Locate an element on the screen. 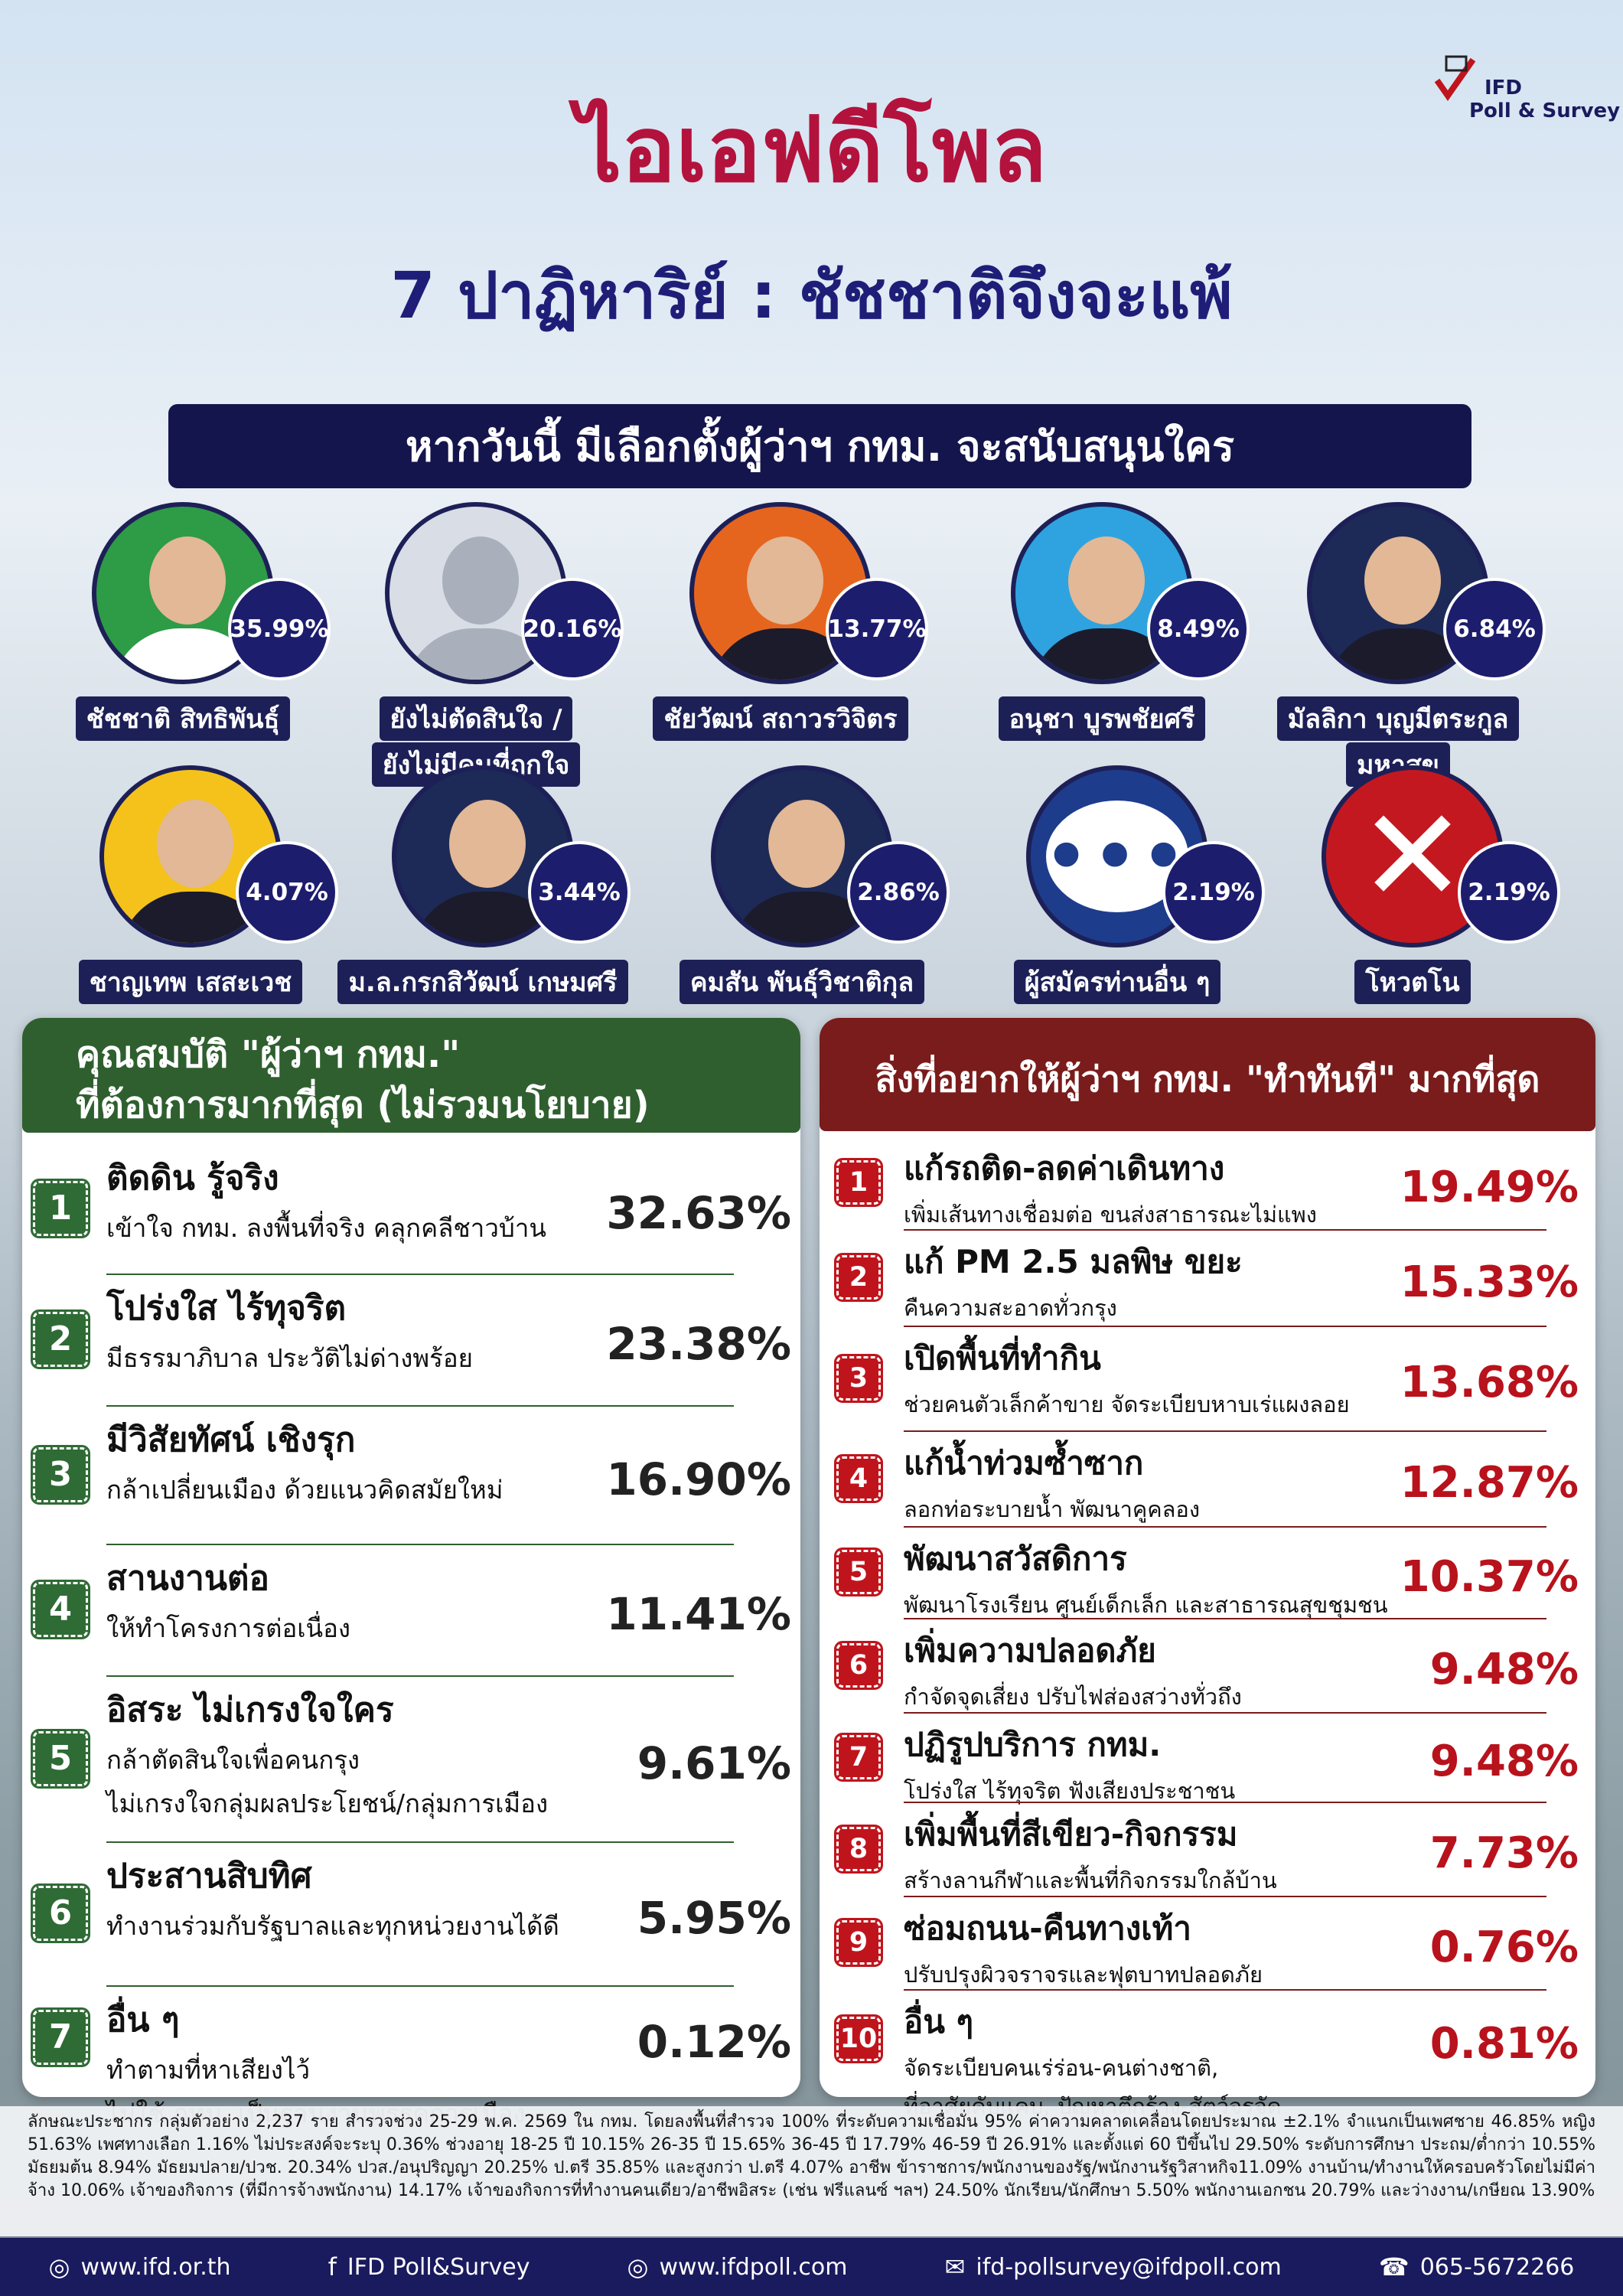  cross: ✕ is located at coordinates (1413, 856).